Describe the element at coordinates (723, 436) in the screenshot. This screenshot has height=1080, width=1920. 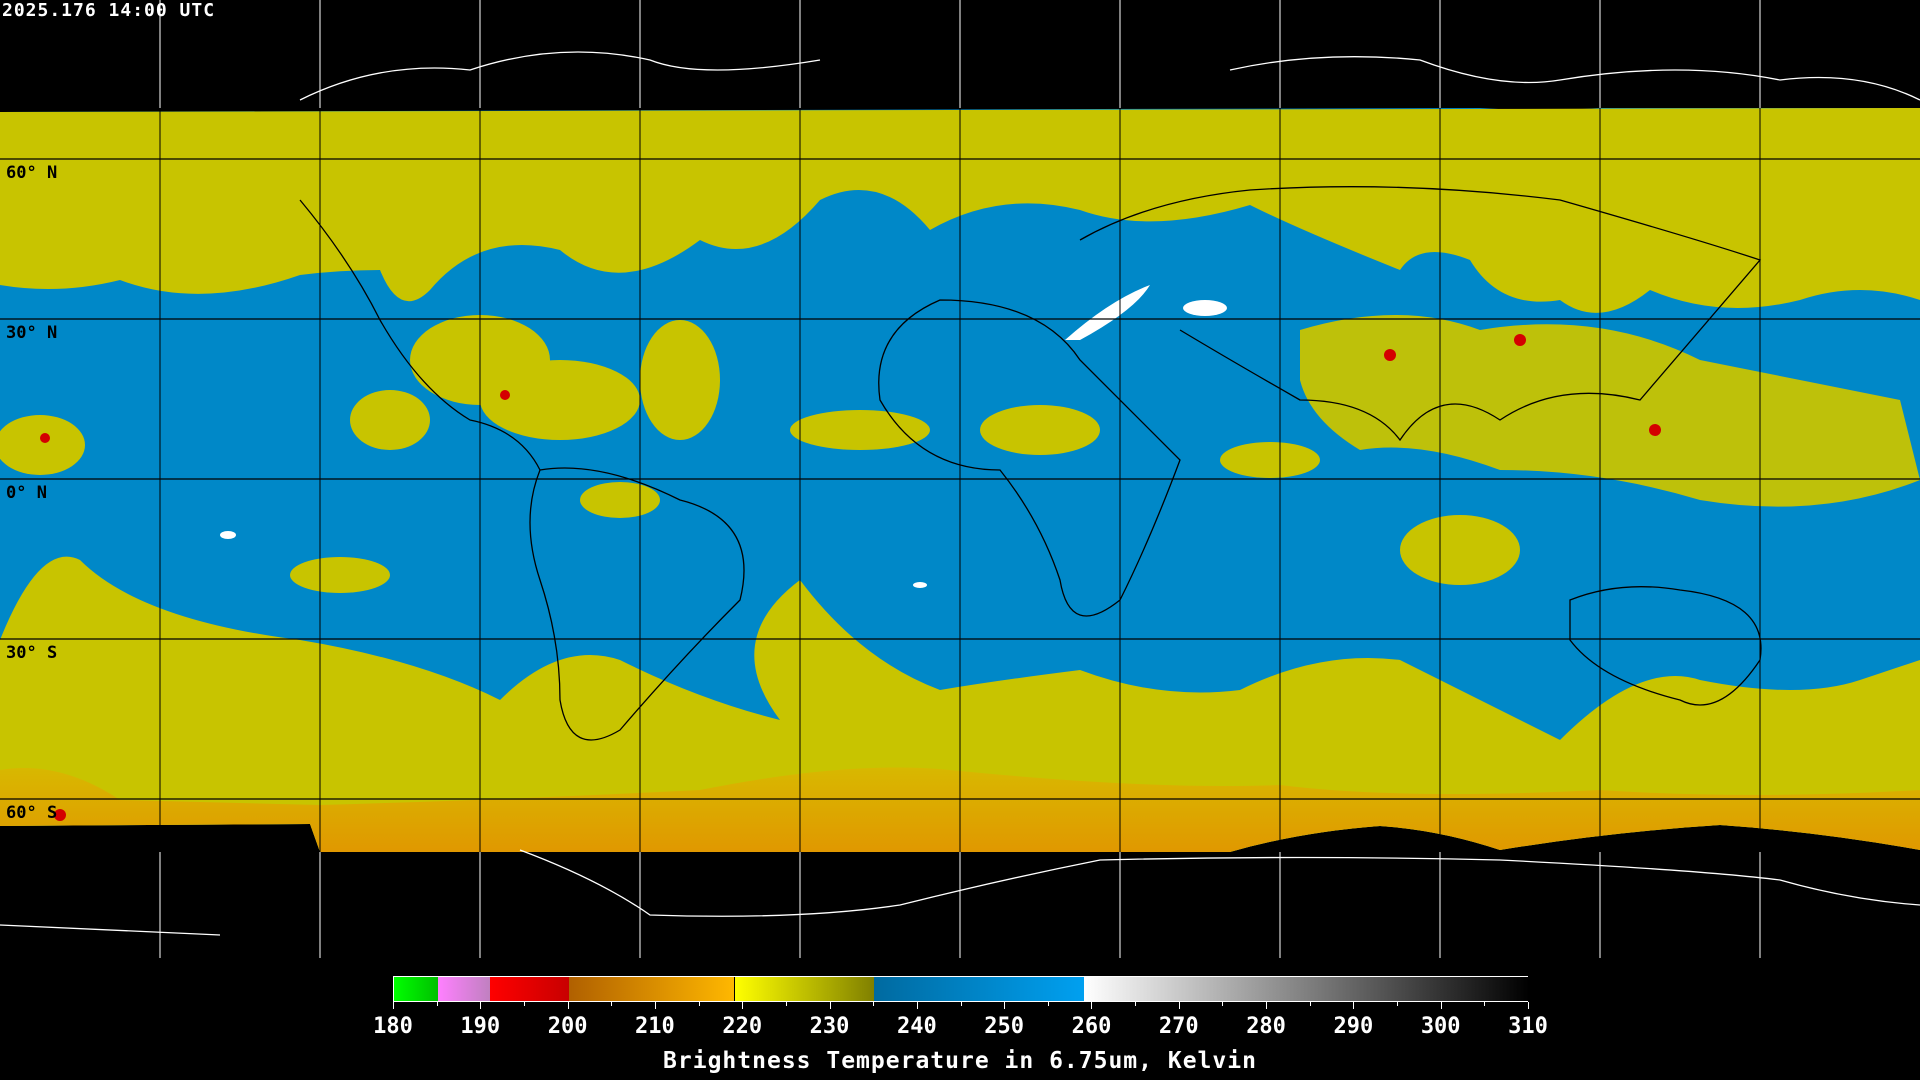
I see `imagery-dry-patches` at that location.